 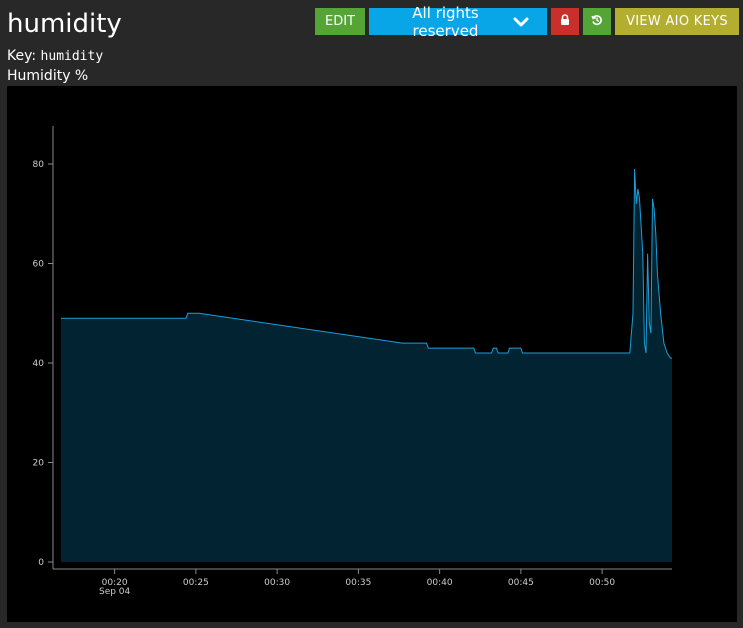 What do you see at coordinates (39, 165) in the screenshot?
I see `y-tick-label: 80` at bounding box center [39, 165].